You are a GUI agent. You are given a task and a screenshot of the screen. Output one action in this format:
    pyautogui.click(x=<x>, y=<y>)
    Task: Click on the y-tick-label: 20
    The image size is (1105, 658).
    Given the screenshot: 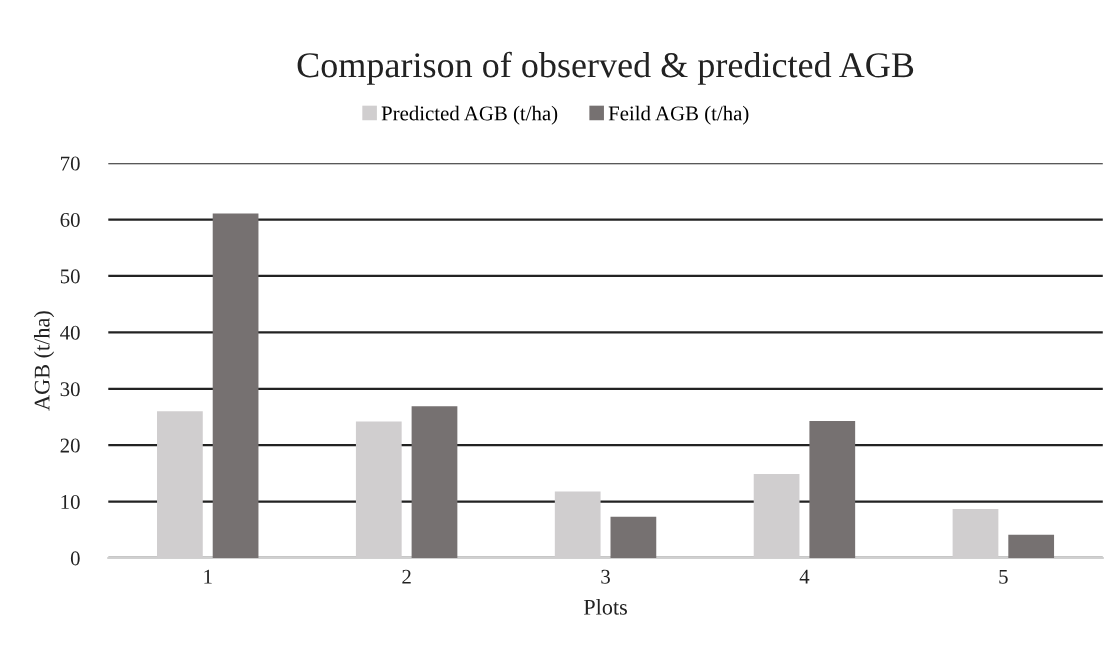 What is the action you would take?
    pyautogui.click(x=70, y=445)
    